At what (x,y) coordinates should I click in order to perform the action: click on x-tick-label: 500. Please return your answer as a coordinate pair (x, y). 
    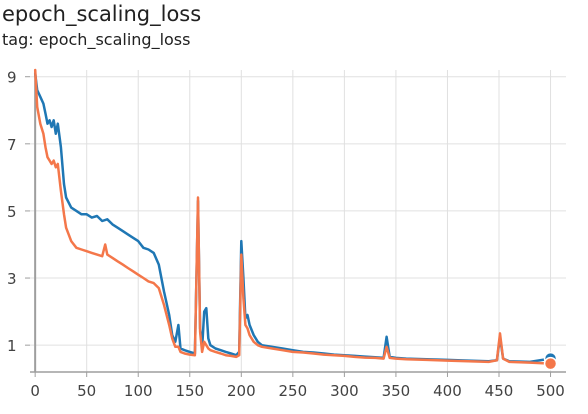
    Looking at the image, I should click on (550, 391).